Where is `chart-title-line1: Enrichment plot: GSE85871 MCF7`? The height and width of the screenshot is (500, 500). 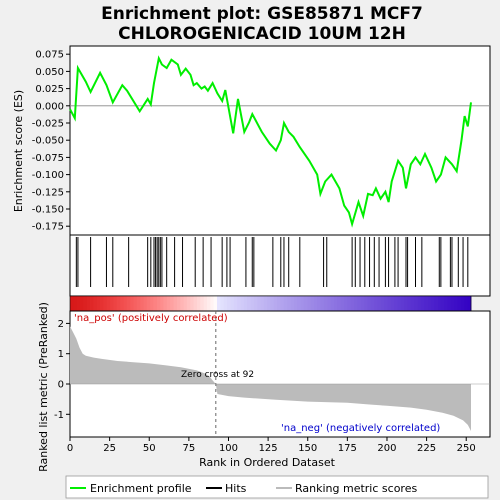 chart-title-line1: Enrichment plot: GSE85871 MCF7 is located at coordinates (262, 14).